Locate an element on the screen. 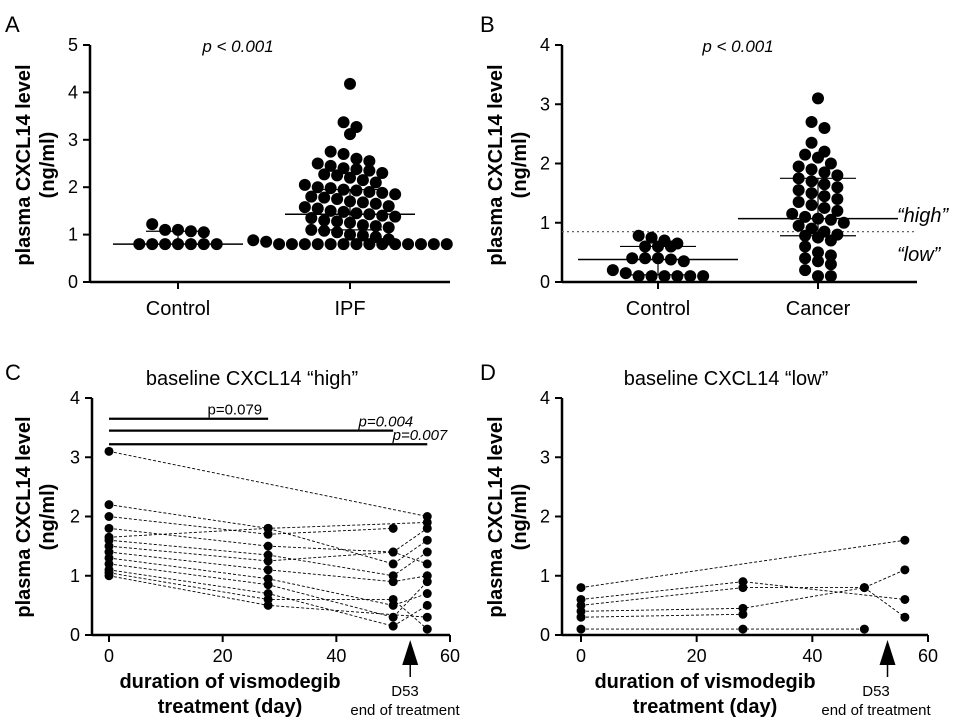 This screenshot has height=718, width=957. panel-b-category-cancer: Cancer is located at coordinates (818, 309).